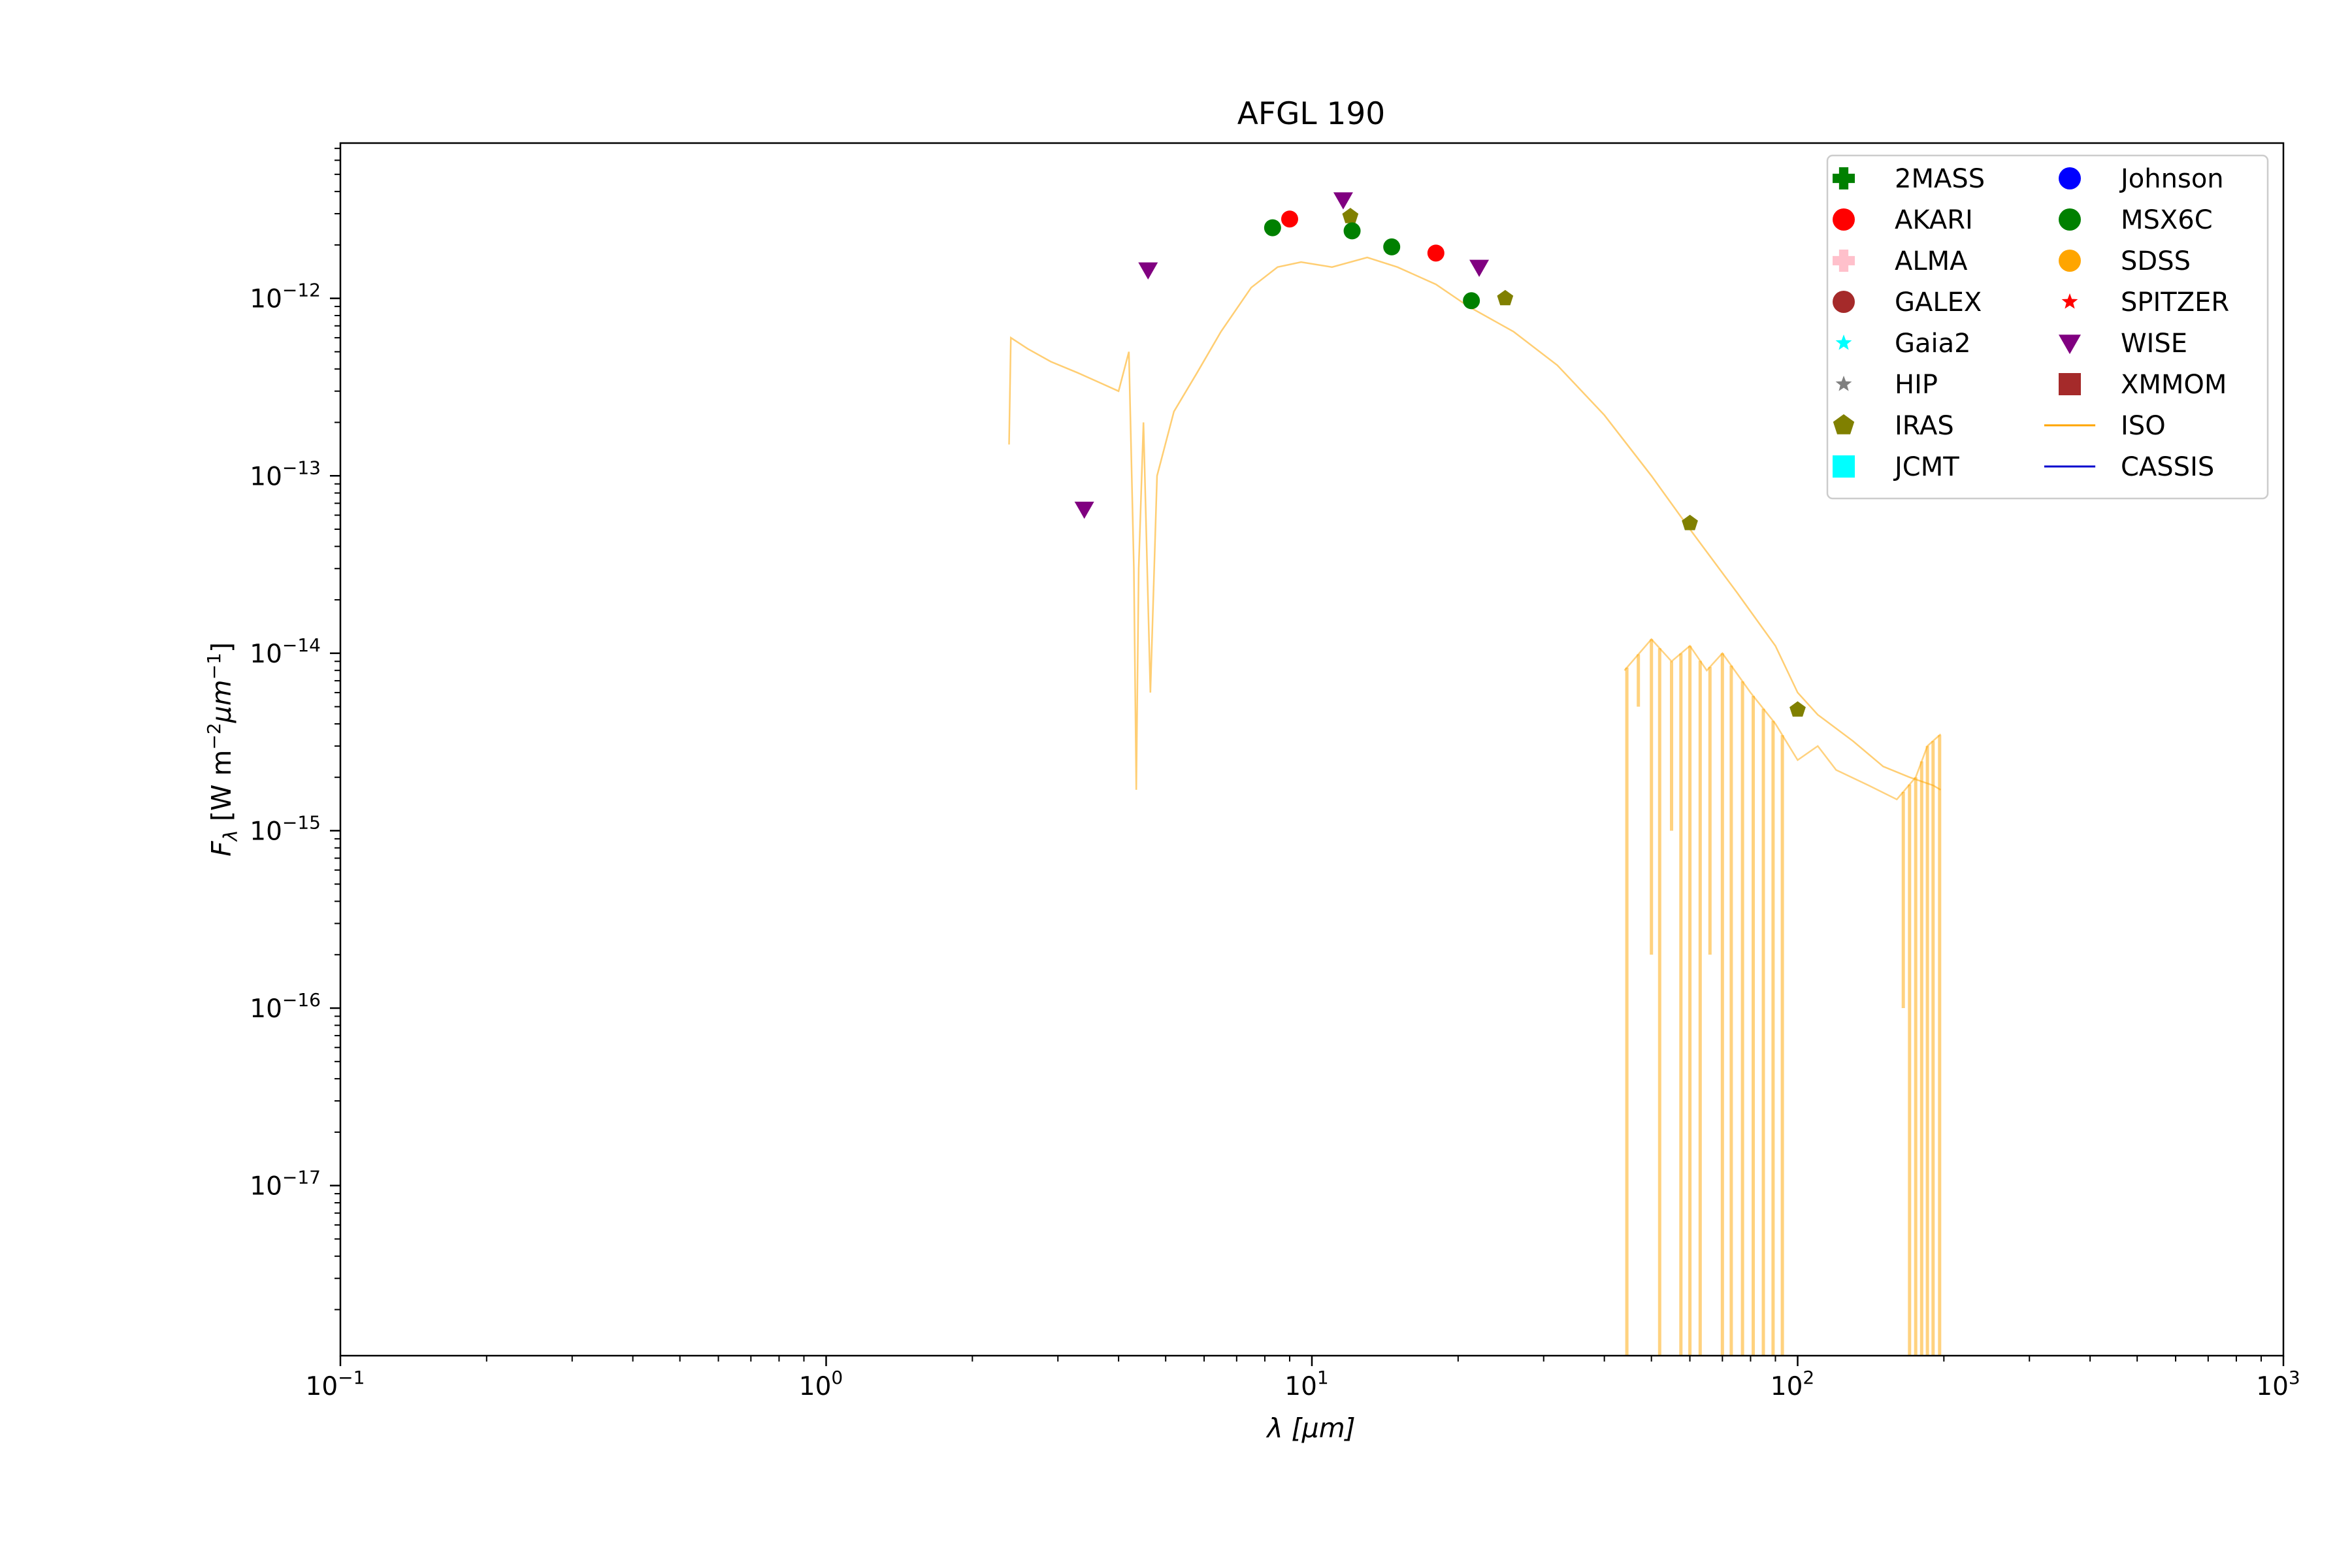  What do you see at coordinates (1843, 383) in the screenshot?
I see `legend-marker-hip` at bounding box center [1843, 383].